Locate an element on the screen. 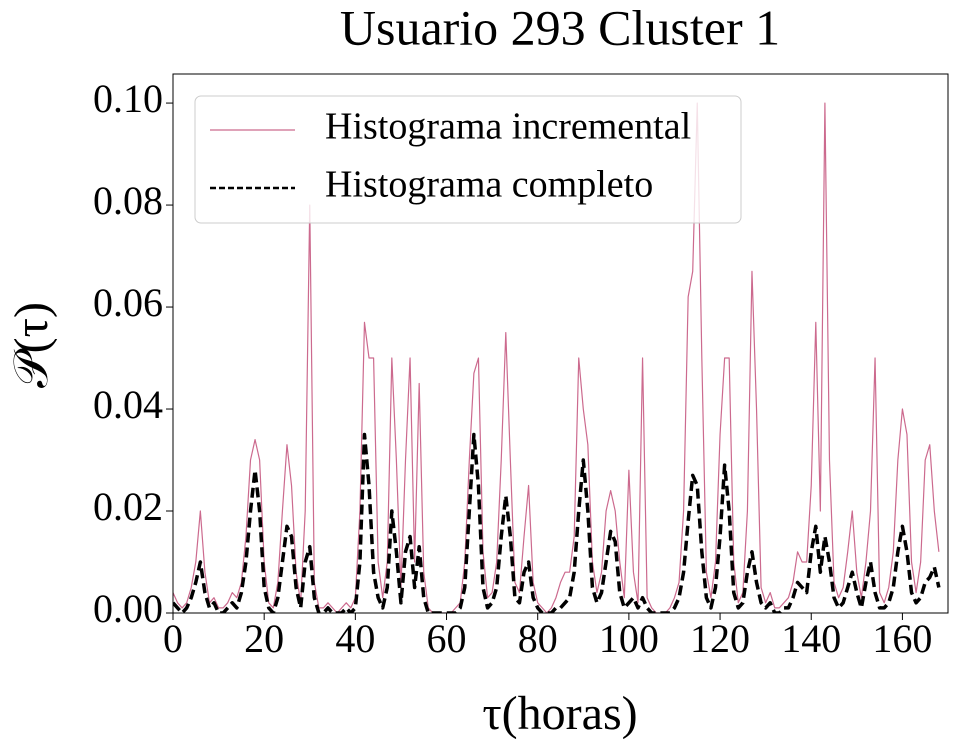  y-tick-label: 0.08 is located at coordinates (128, 200).